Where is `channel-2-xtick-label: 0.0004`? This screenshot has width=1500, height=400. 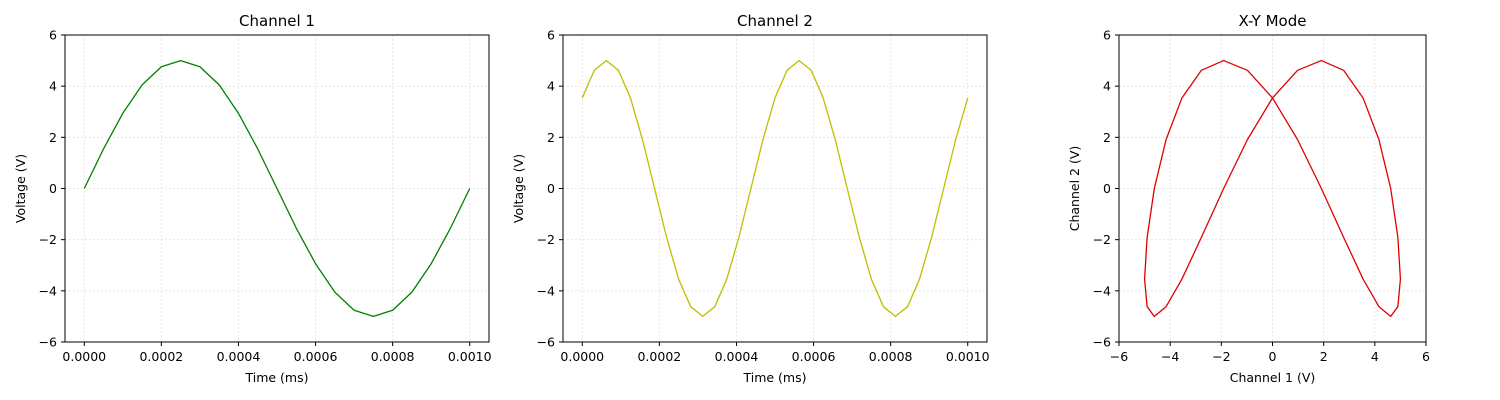
channel-2-xtick-label: 0.0004 is located at coordinates (737, 356).